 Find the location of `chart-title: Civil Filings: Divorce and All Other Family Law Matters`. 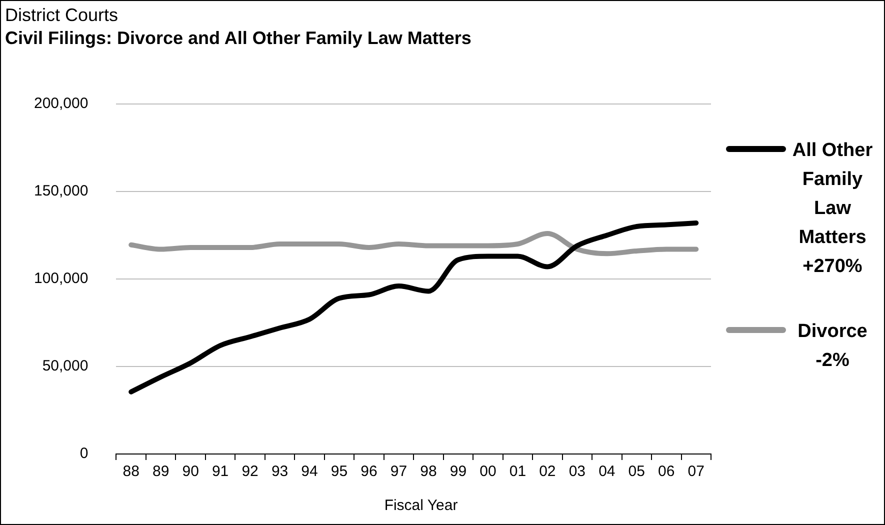

chart-title: Civil Filings: Divorce and All Other Family Law Matters is located at coordinates (238, 38).